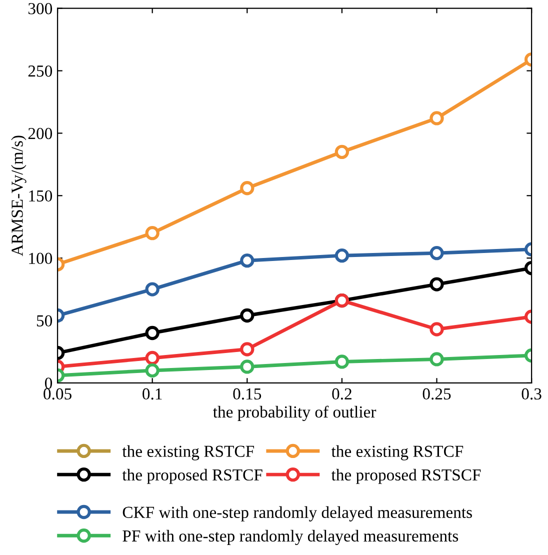 Image resolution: width=548 pixels, height=555 pixels. Describe the element at coordinates (40, 258) in the screenshot. I see `y-tick-label: 100` at that location.